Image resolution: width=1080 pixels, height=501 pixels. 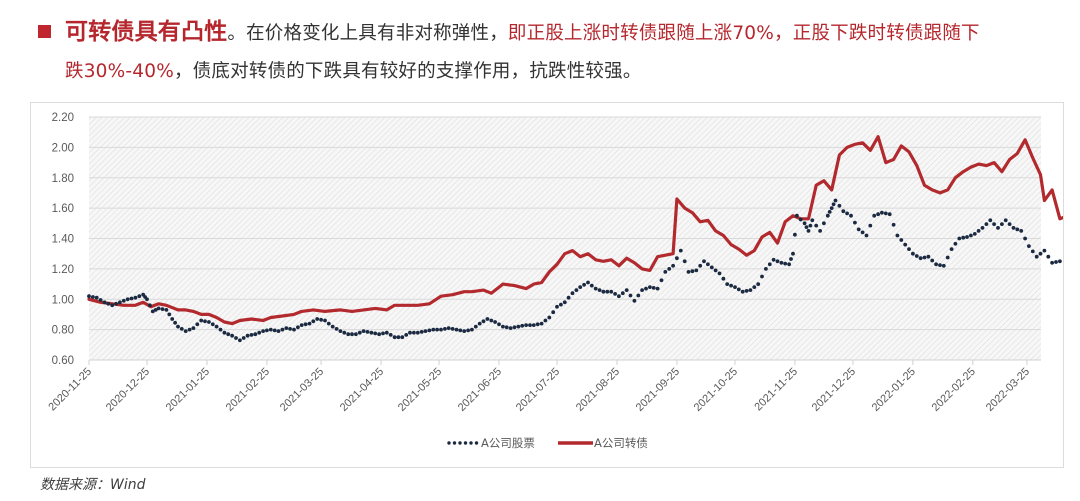 I want to click on x-tick-label: 2021-02-25, so click(x=248, y=390).